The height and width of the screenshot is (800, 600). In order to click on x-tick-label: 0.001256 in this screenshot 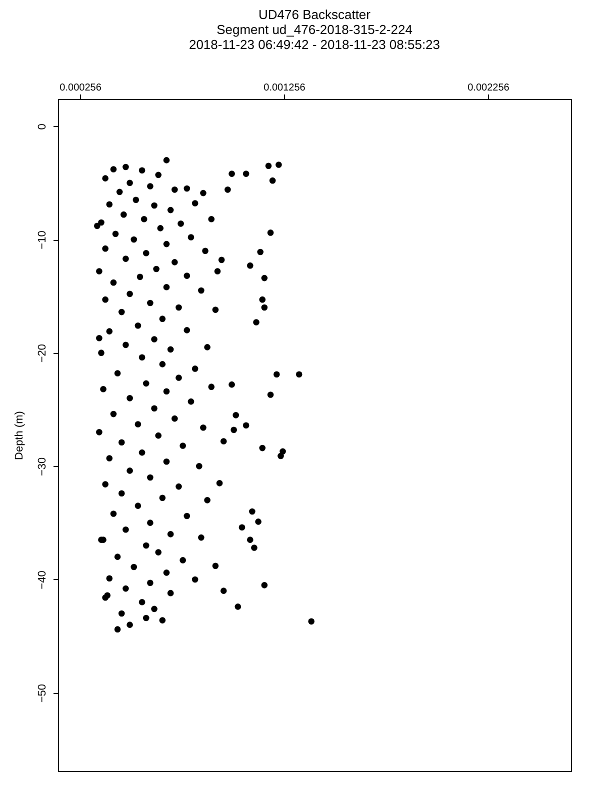, I will do `click(285, 88)`.